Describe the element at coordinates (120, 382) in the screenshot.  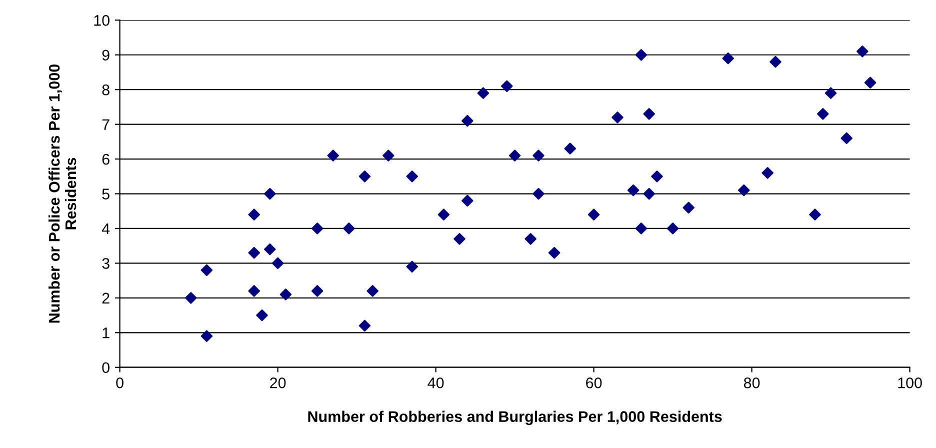
I see `x-tick-label: 0` at that location.